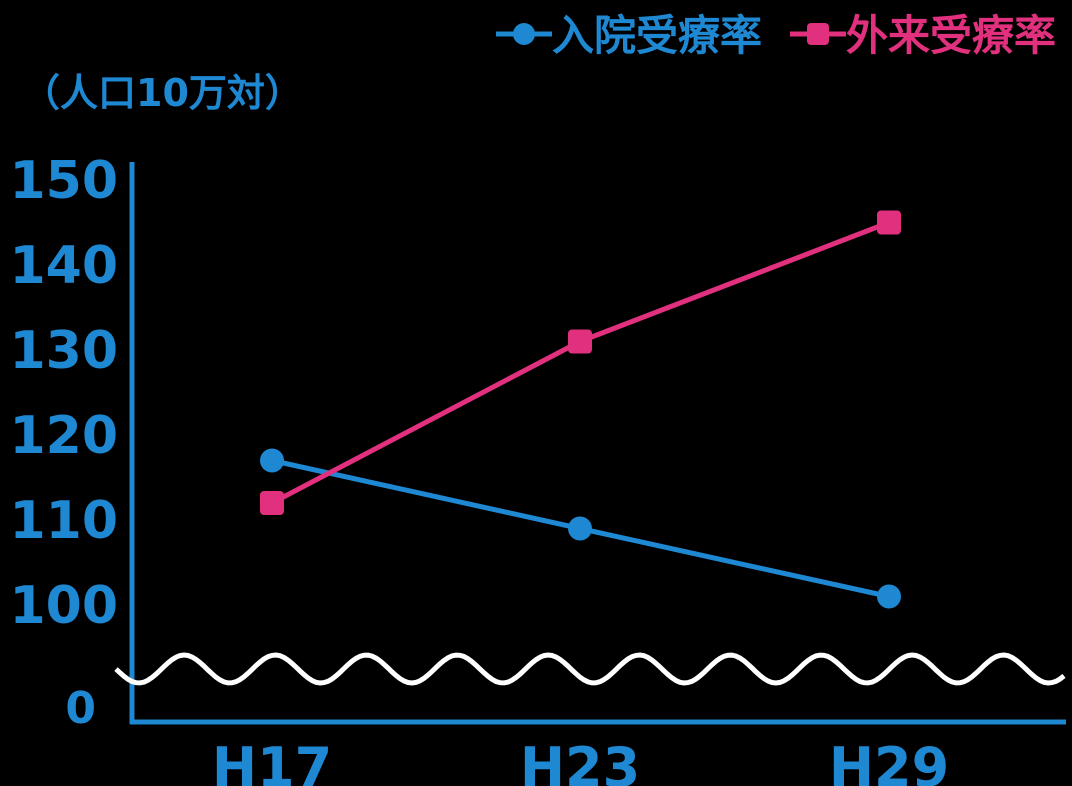 The width and height of the screenshot is (1072, 786). Describe the element at coordinates (63, 521) in the screenshot. I see `y-tick-label: 110` at that location.